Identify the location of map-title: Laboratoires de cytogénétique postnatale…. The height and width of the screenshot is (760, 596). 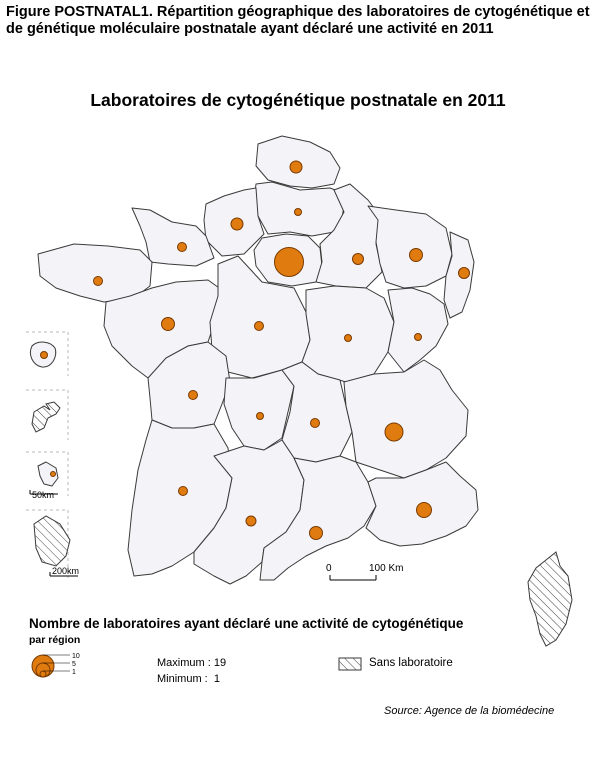
(298, 100).